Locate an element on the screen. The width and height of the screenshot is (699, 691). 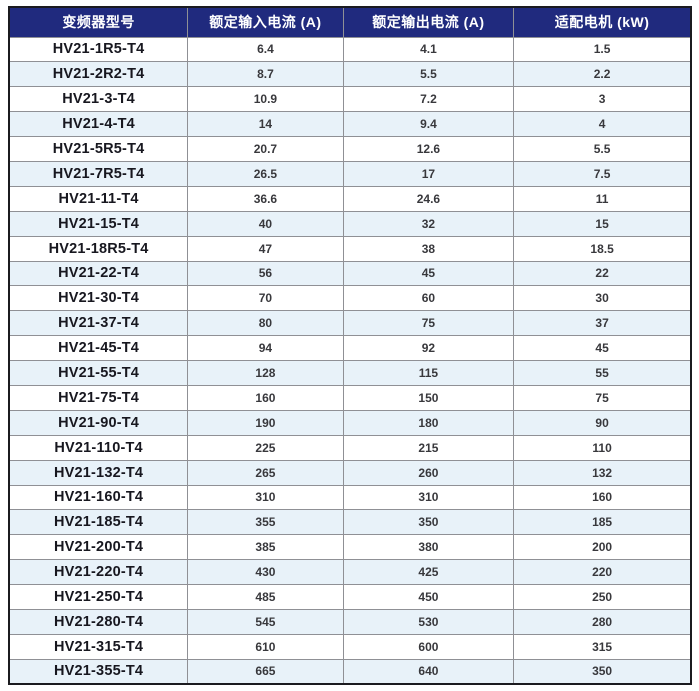
value-cell-rated-output-current: 380 is located at coordinates (428, 547).